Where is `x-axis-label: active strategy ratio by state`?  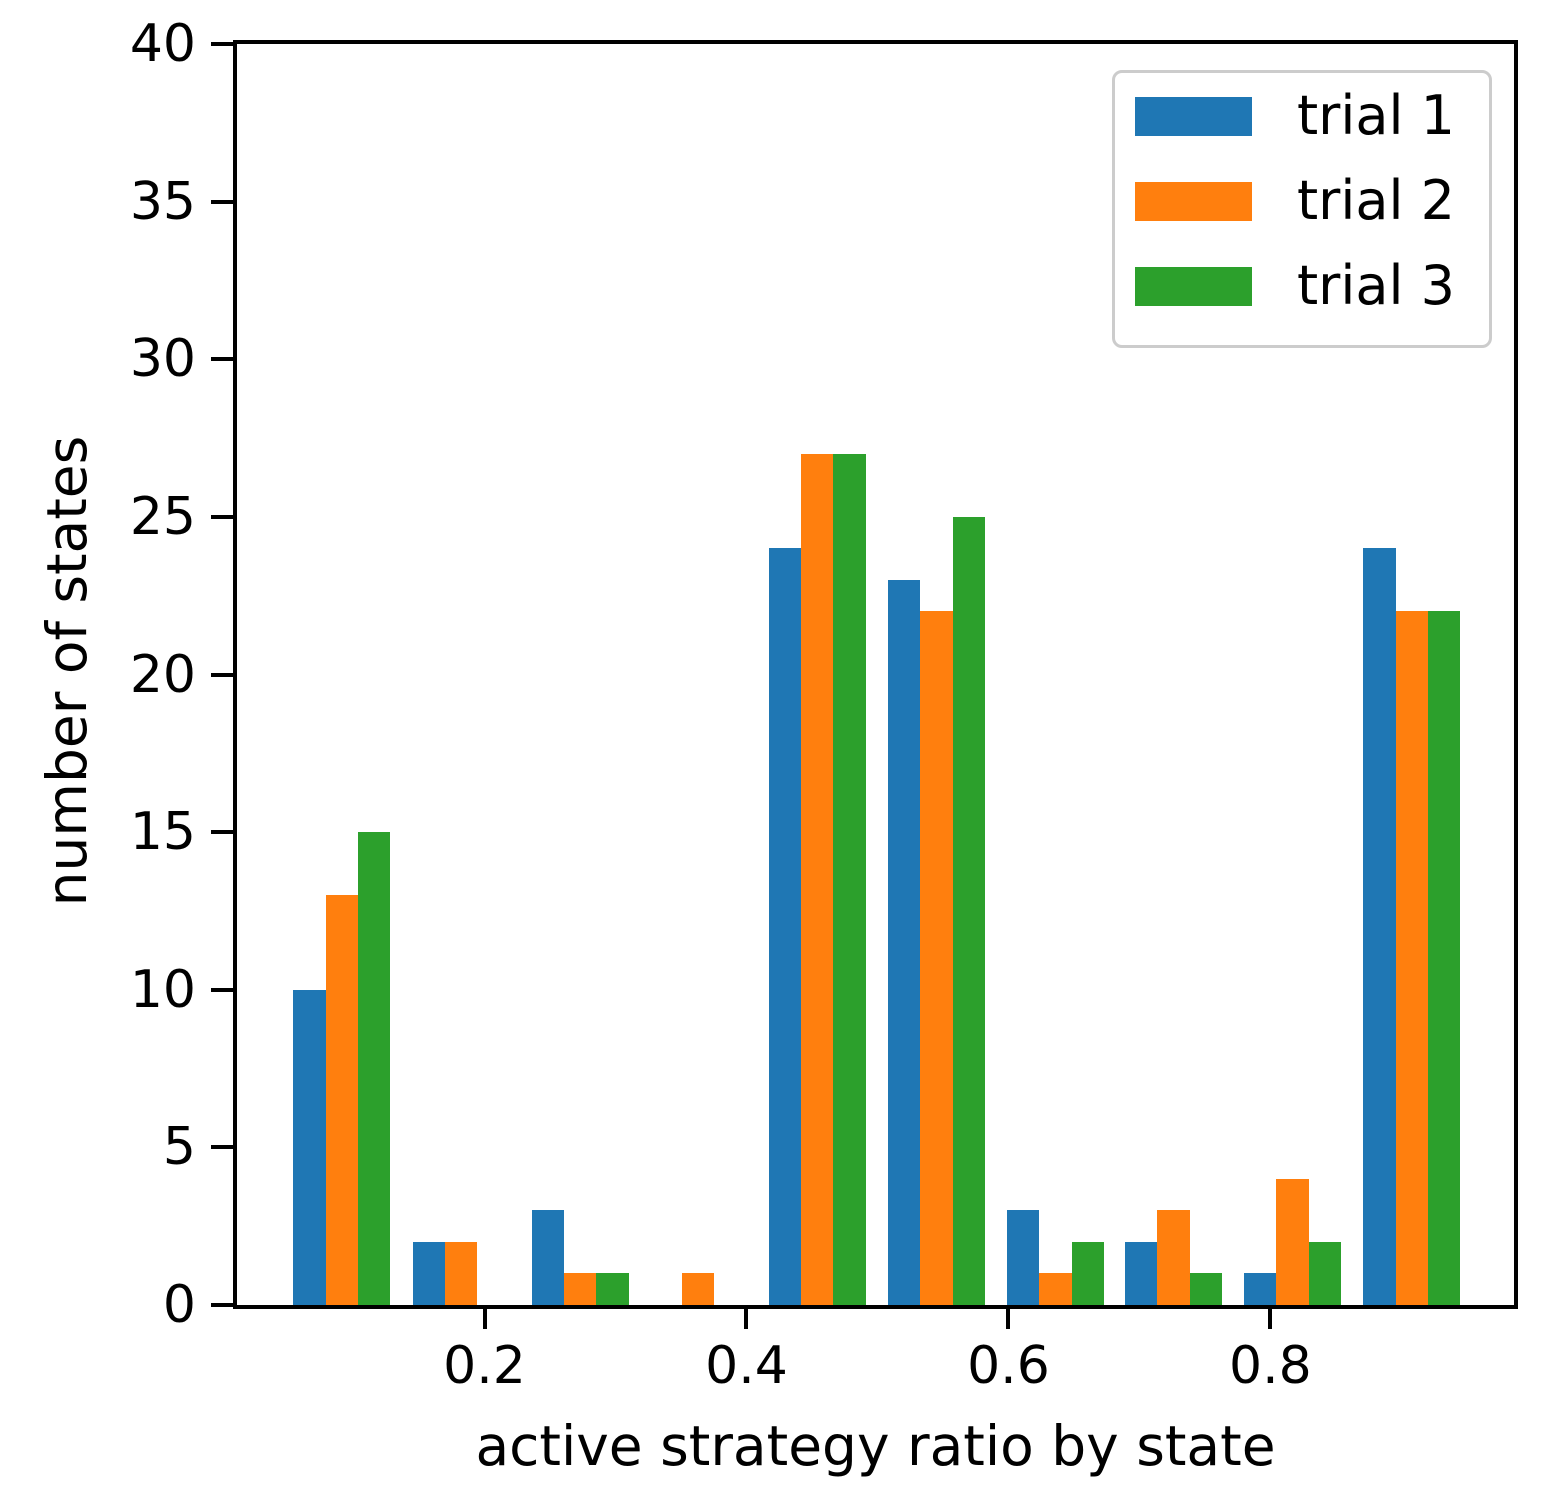 x-axis-label: active strategy ratio by state is located at coordinates (875, 1446).